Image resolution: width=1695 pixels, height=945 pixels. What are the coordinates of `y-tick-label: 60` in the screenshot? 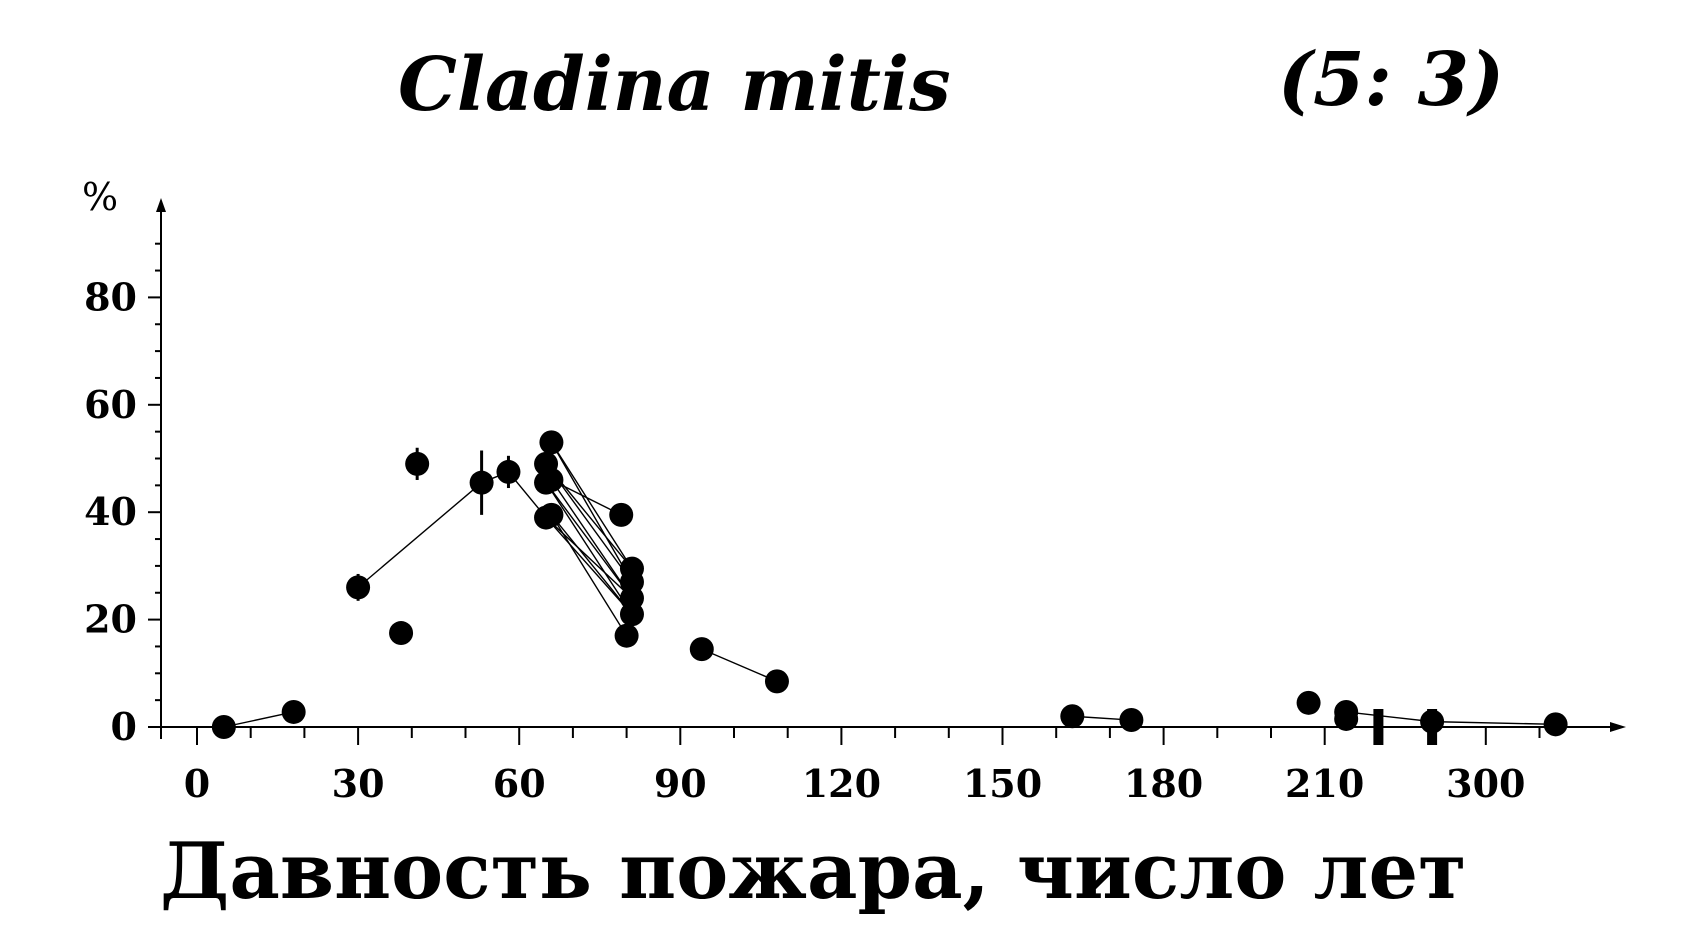 It's located at (110, 404).